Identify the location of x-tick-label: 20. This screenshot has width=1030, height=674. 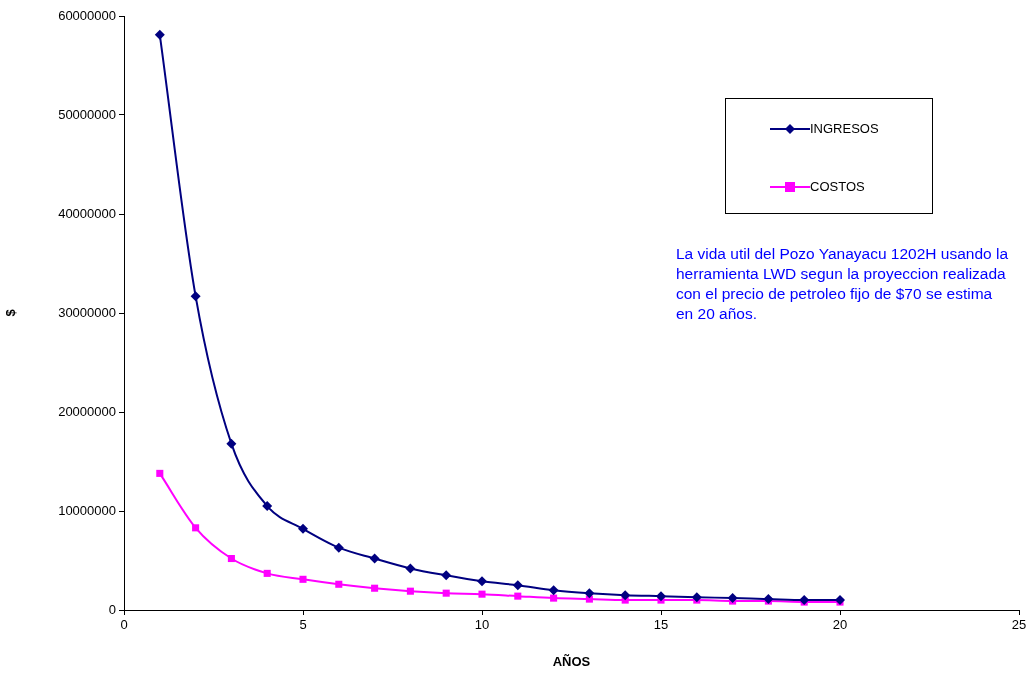
(840, 625).